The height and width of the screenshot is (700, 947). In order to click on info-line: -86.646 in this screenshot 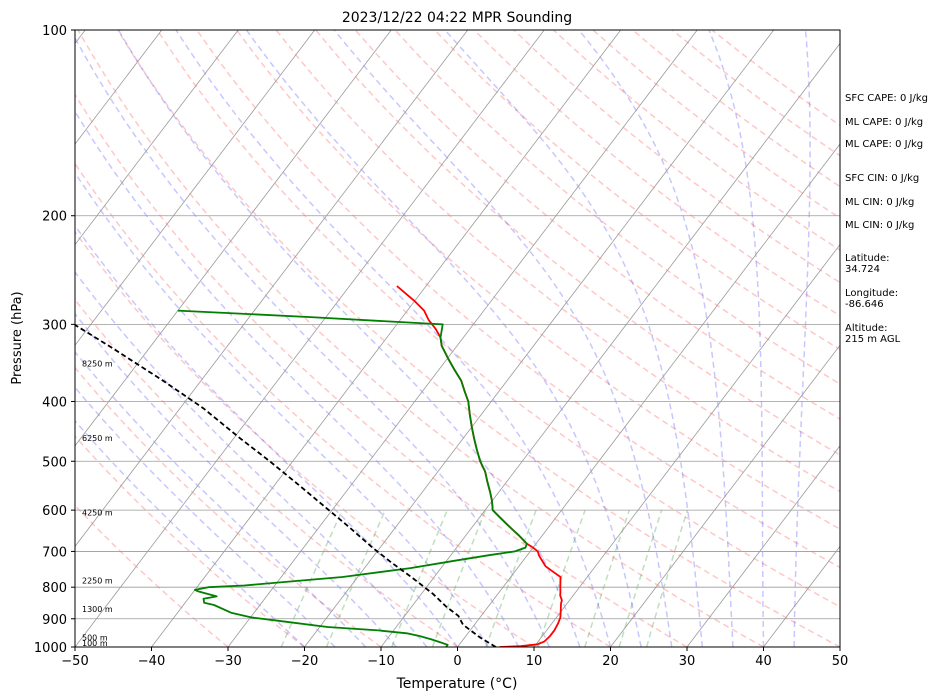, I will do `click(864, 304)`.